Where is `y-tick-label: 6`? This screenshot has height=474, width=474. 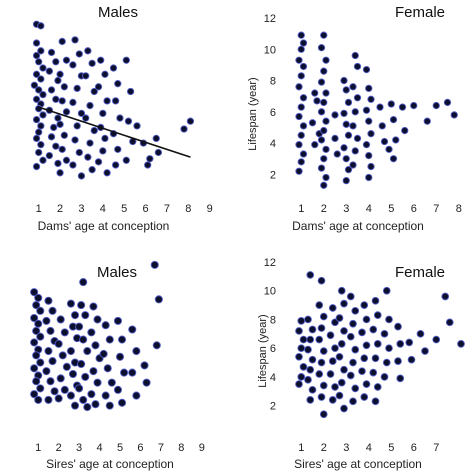
y-tick-label: 6 is located at coordinates (273, 113).